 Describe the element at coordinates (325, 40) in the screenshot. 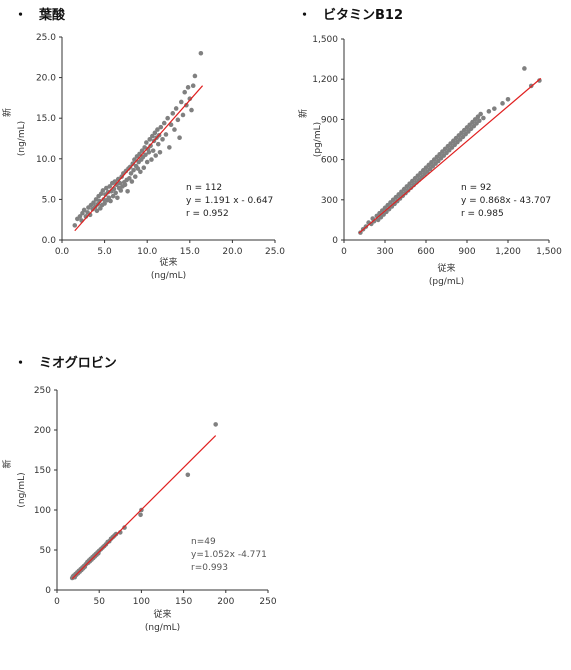

I see `b12-y-tick-label: 1,500` at that location.